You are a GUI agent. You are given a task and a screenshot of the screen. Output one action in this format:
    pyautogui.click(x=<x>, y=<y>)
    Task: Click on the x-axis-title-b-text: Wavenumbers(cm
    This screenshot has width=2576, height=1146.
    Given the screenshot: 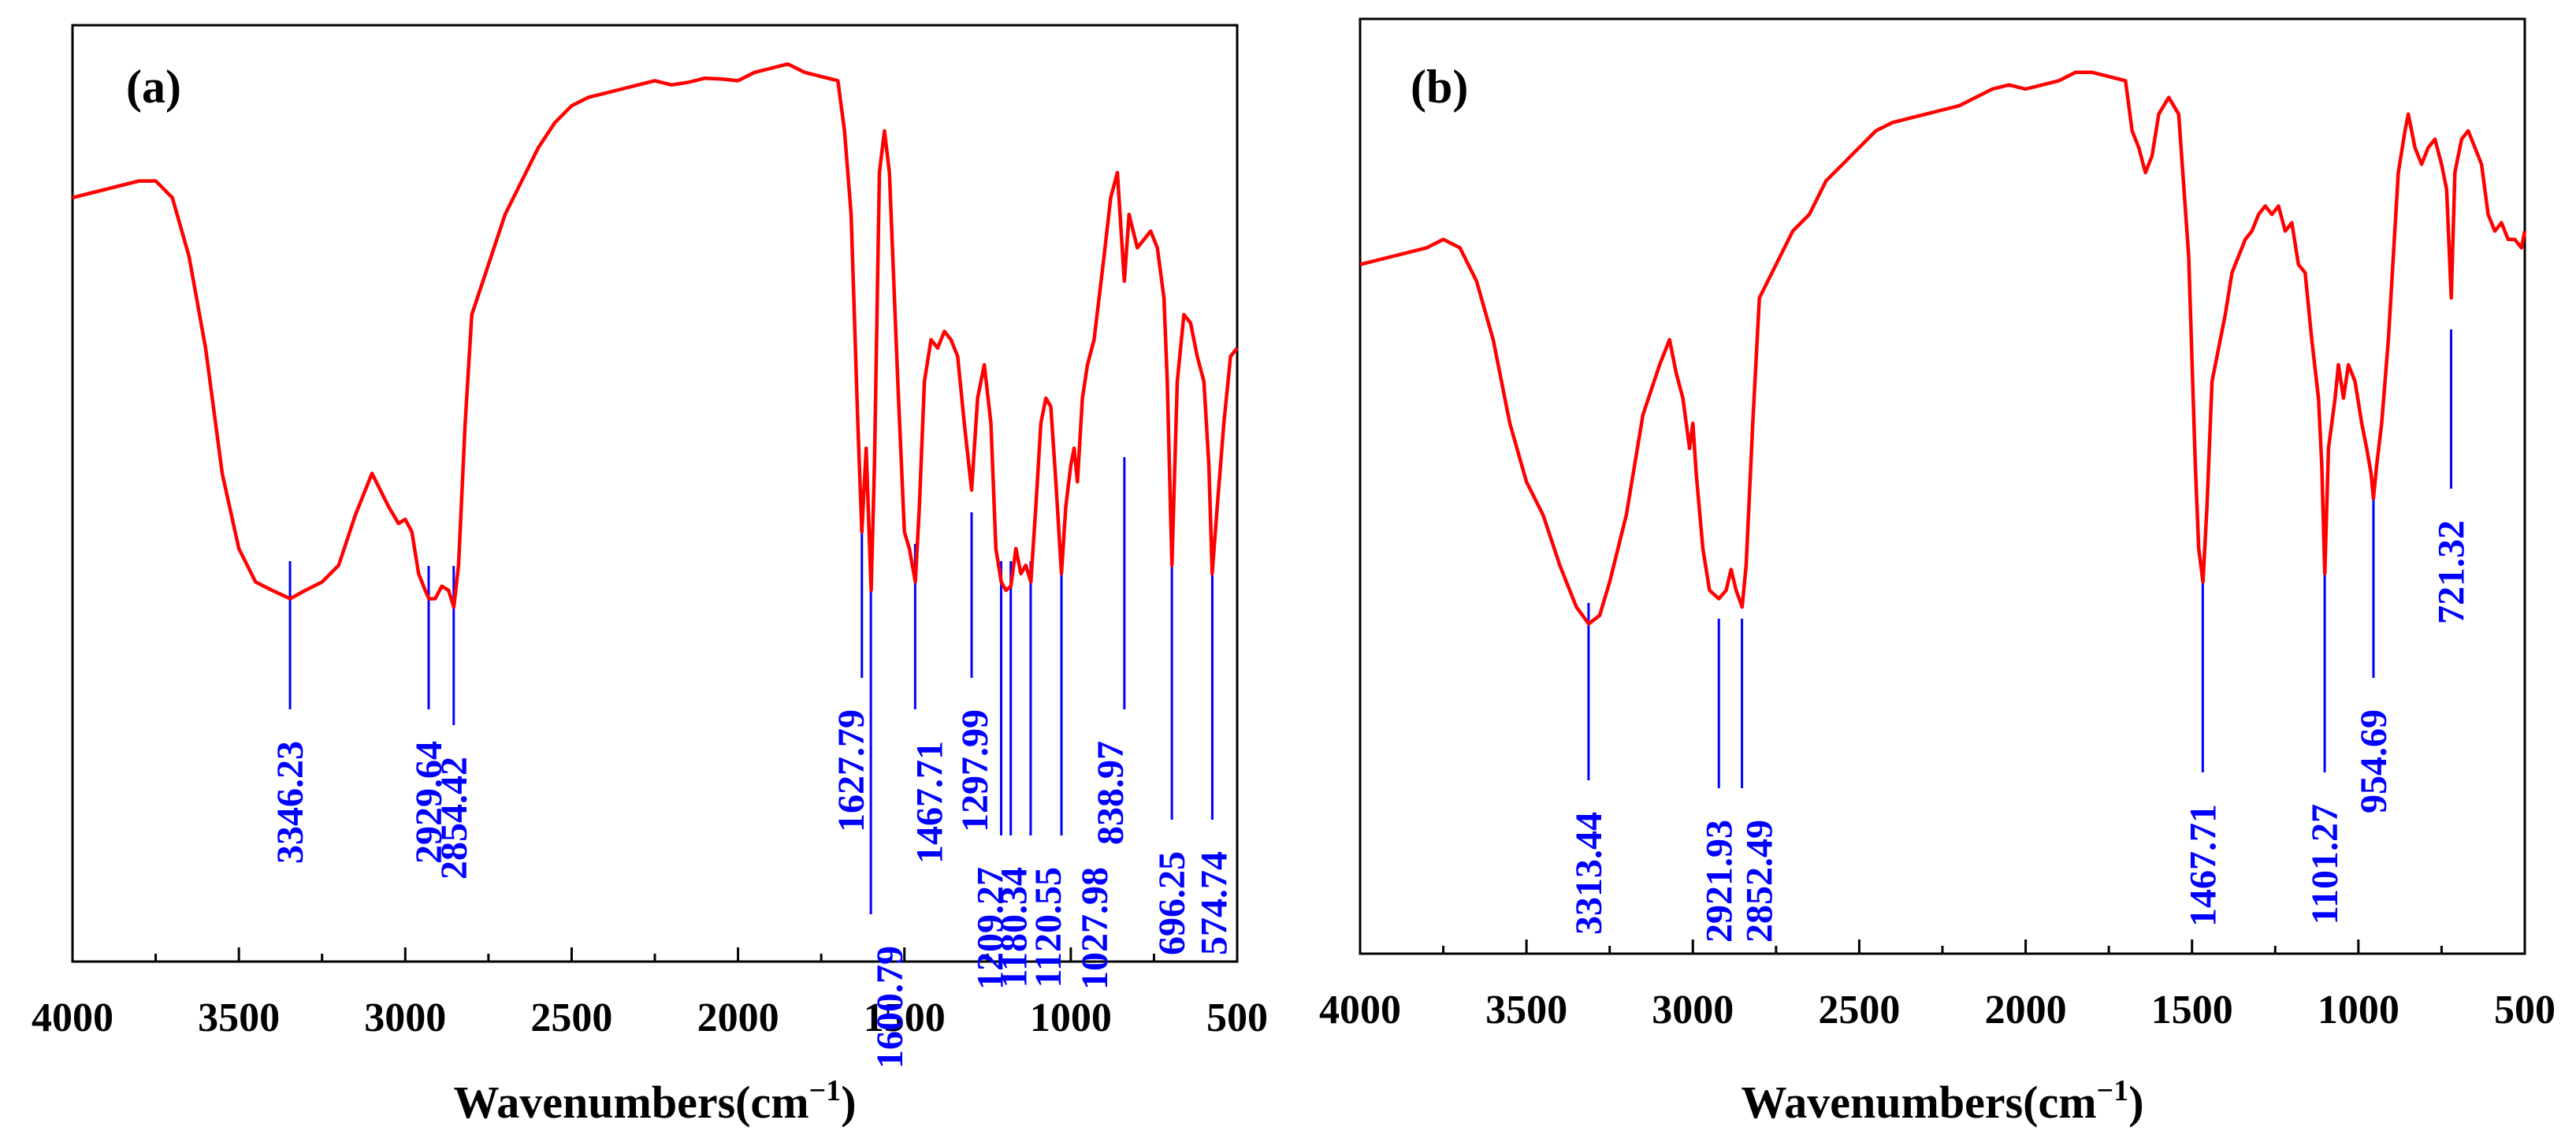 What is the action you would take?
    pyautogui.click(x=1918, y=1103)
    